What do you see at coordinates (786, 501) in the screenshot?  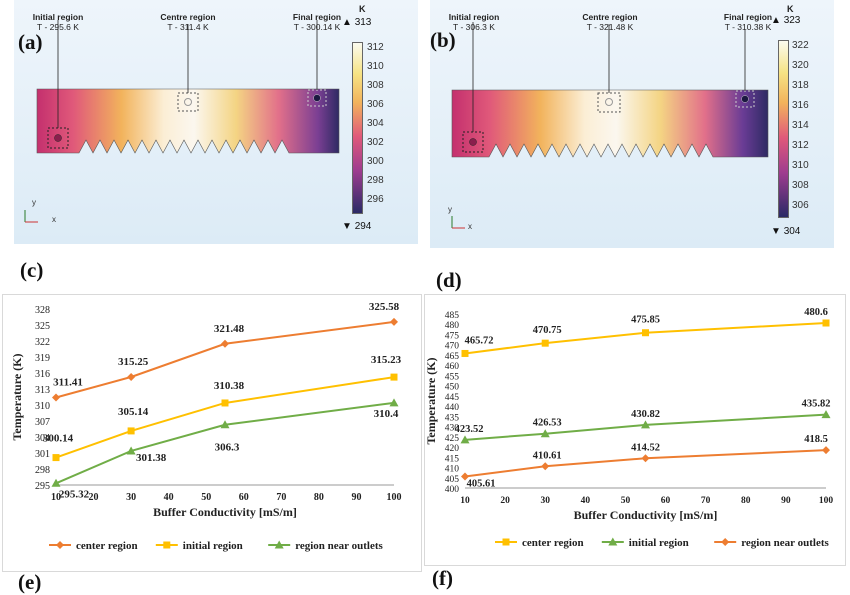 I see `x-tick-label: 90` at bounding box center [786, 501].